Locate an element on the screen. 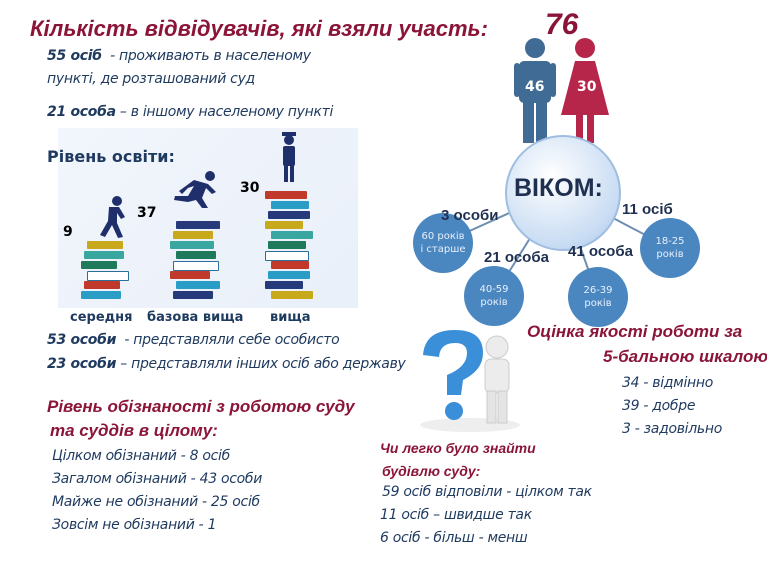 This screenshot has width=767, height=576. education-count-secondary: 9 is located at coordinates (68, 232).